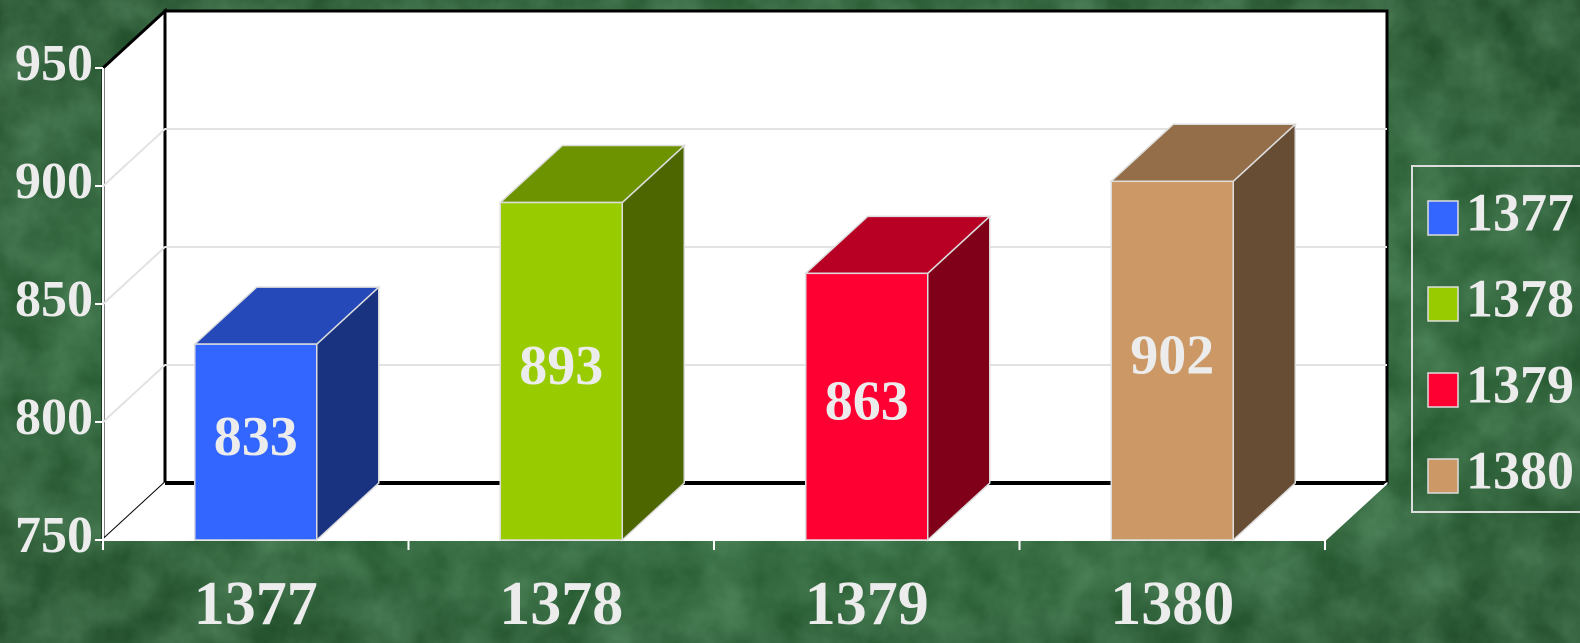 The width and height of the screenshot is (1580, 643). I want to click on x-tick-label: 1377, so click(256, 604).